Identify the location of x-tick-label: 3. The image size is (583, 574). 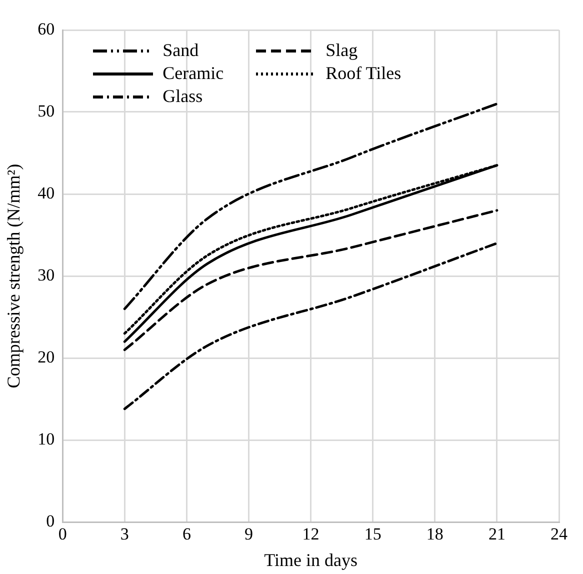
(124, 534).